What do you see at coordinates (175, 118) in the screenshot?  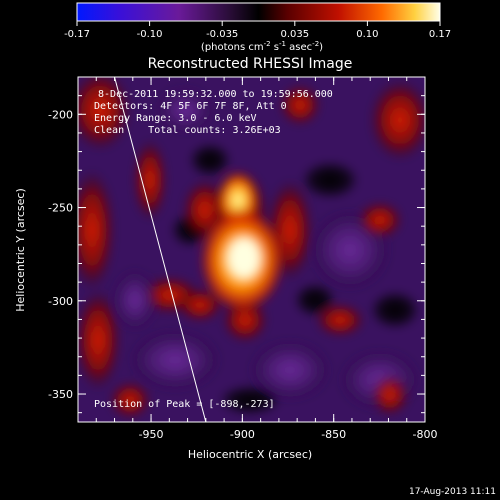 I see `info-line-energy: Energy Range: 3.0 - 6.0 keV` at bounding box center [175, 118].